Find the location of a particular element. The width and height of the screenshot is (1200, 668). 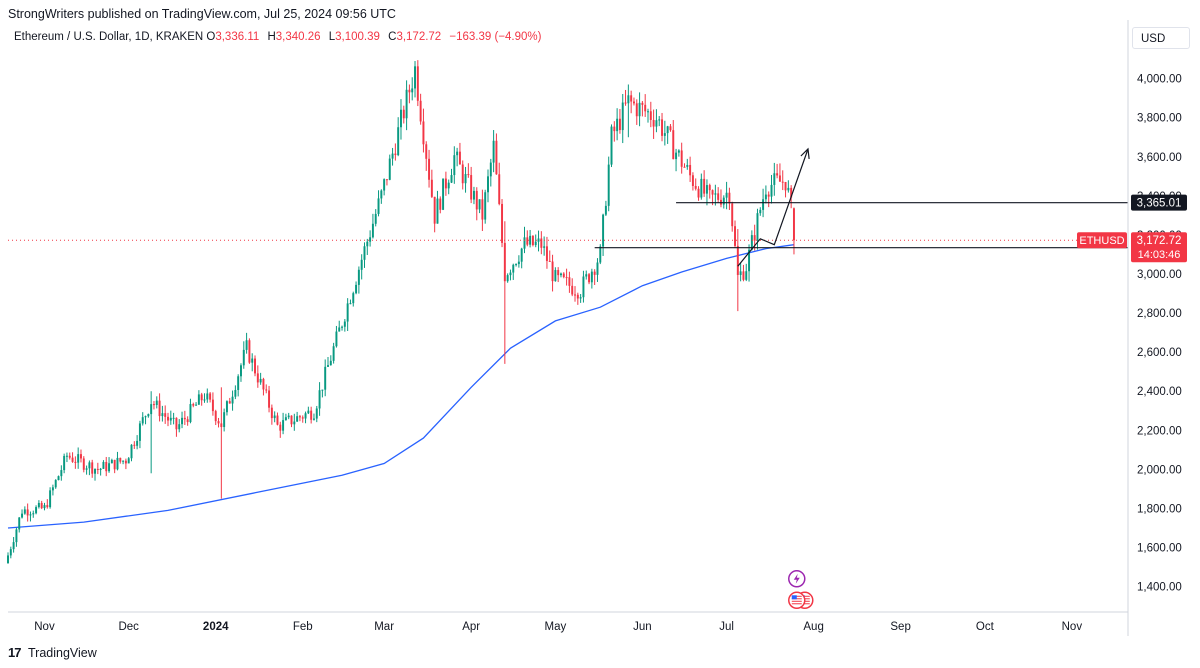

currency-selector: USD is located at coordinates (1161, 38).